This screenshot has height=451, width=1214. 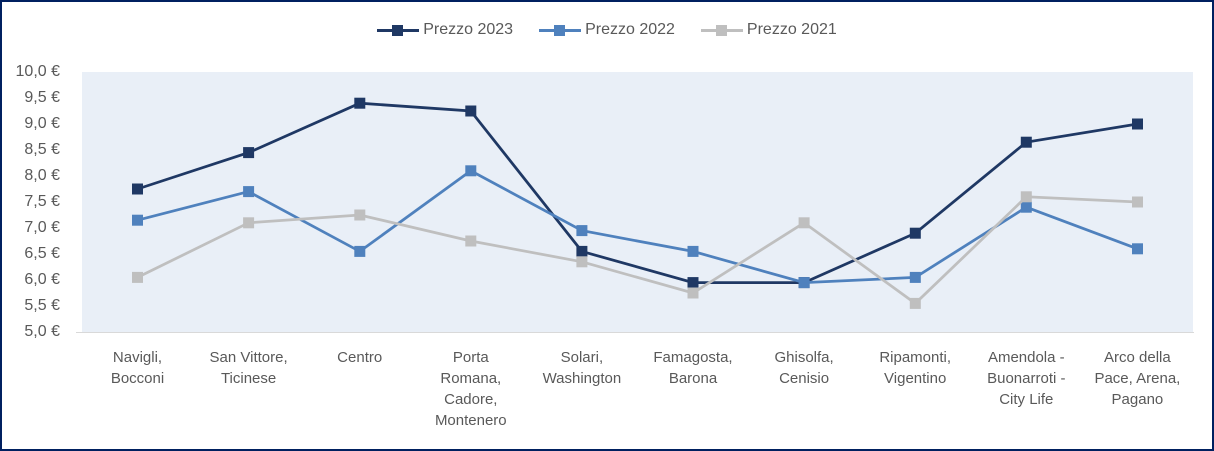 What do you see at coordinates (42, 279) in the screenshot?
I see `y-axis-tick-label: 6,0 €` at bounding box center [42, 279].